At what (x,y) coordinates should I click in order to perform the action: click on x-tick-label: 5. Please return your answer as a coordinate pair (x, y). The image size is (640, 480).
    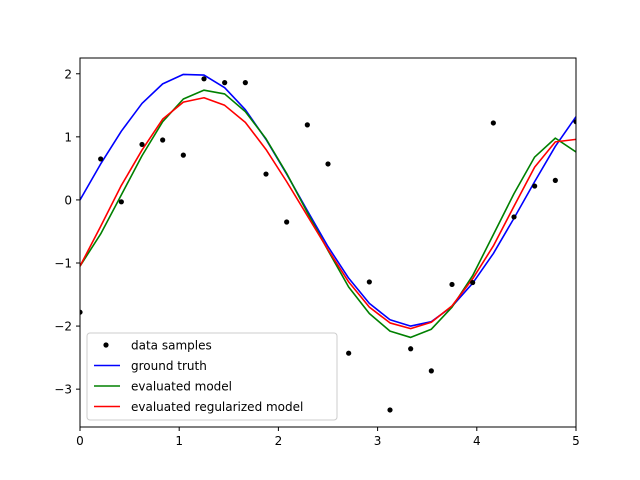
    Looking at the image, I should click on (576, 441).